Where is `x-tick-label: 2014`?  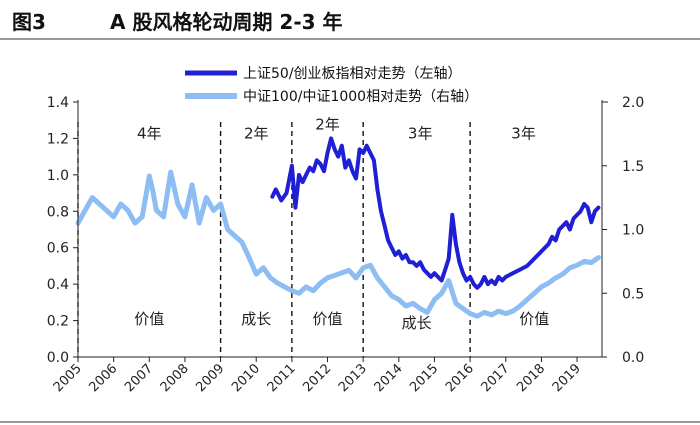
x-tick-label: 2014 is located at coordinates (389, 378).